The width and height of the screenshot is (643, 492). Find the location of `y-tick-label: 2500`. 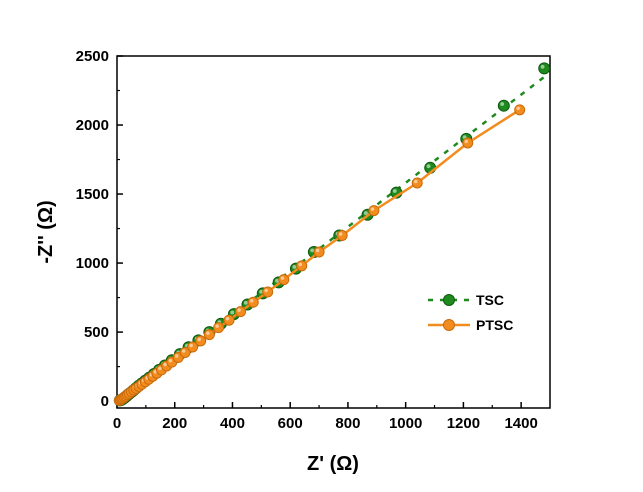

y-tick-label: 2500 is located at coordinates (92, 56).